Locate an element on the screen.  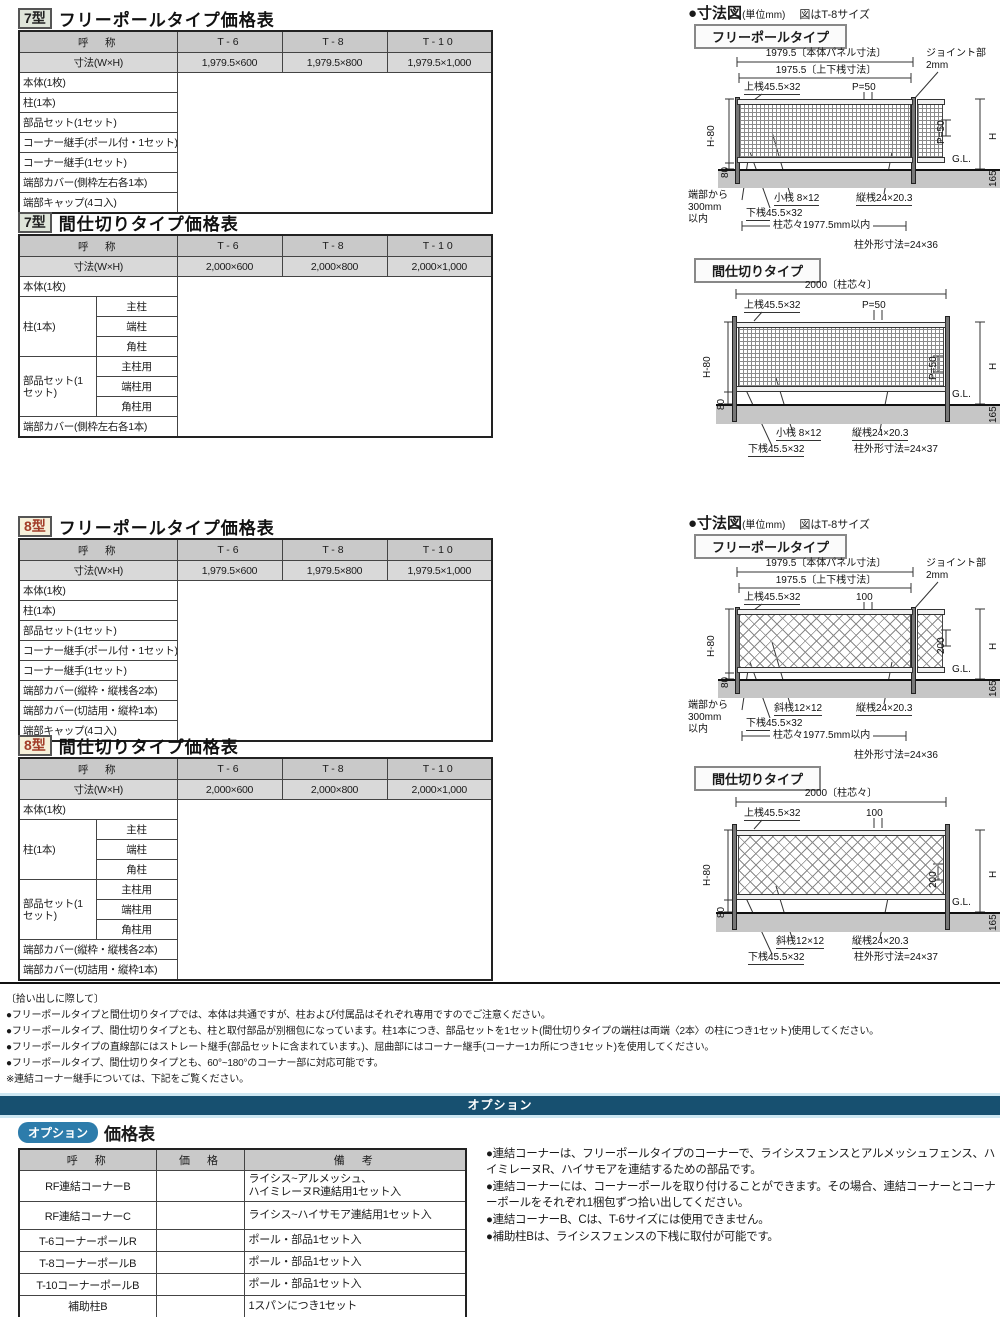
divider-rule is located at coordinates (500, 983).